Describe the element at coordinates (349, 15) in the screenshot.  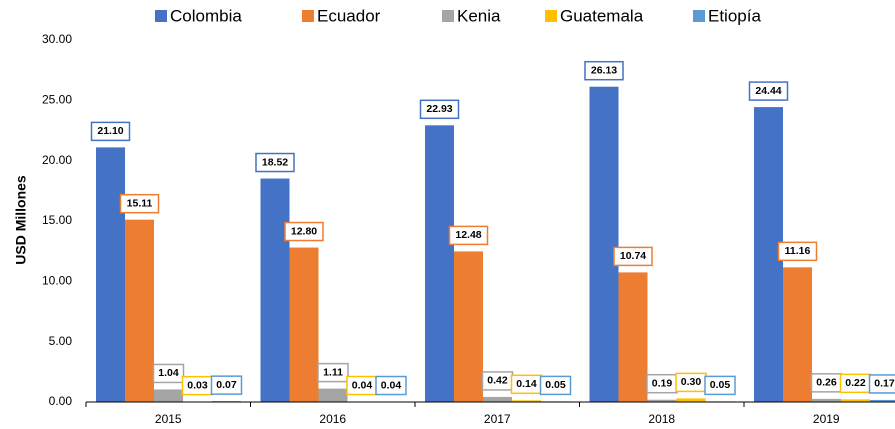
I see `legend-label: Ecuador` at that location.